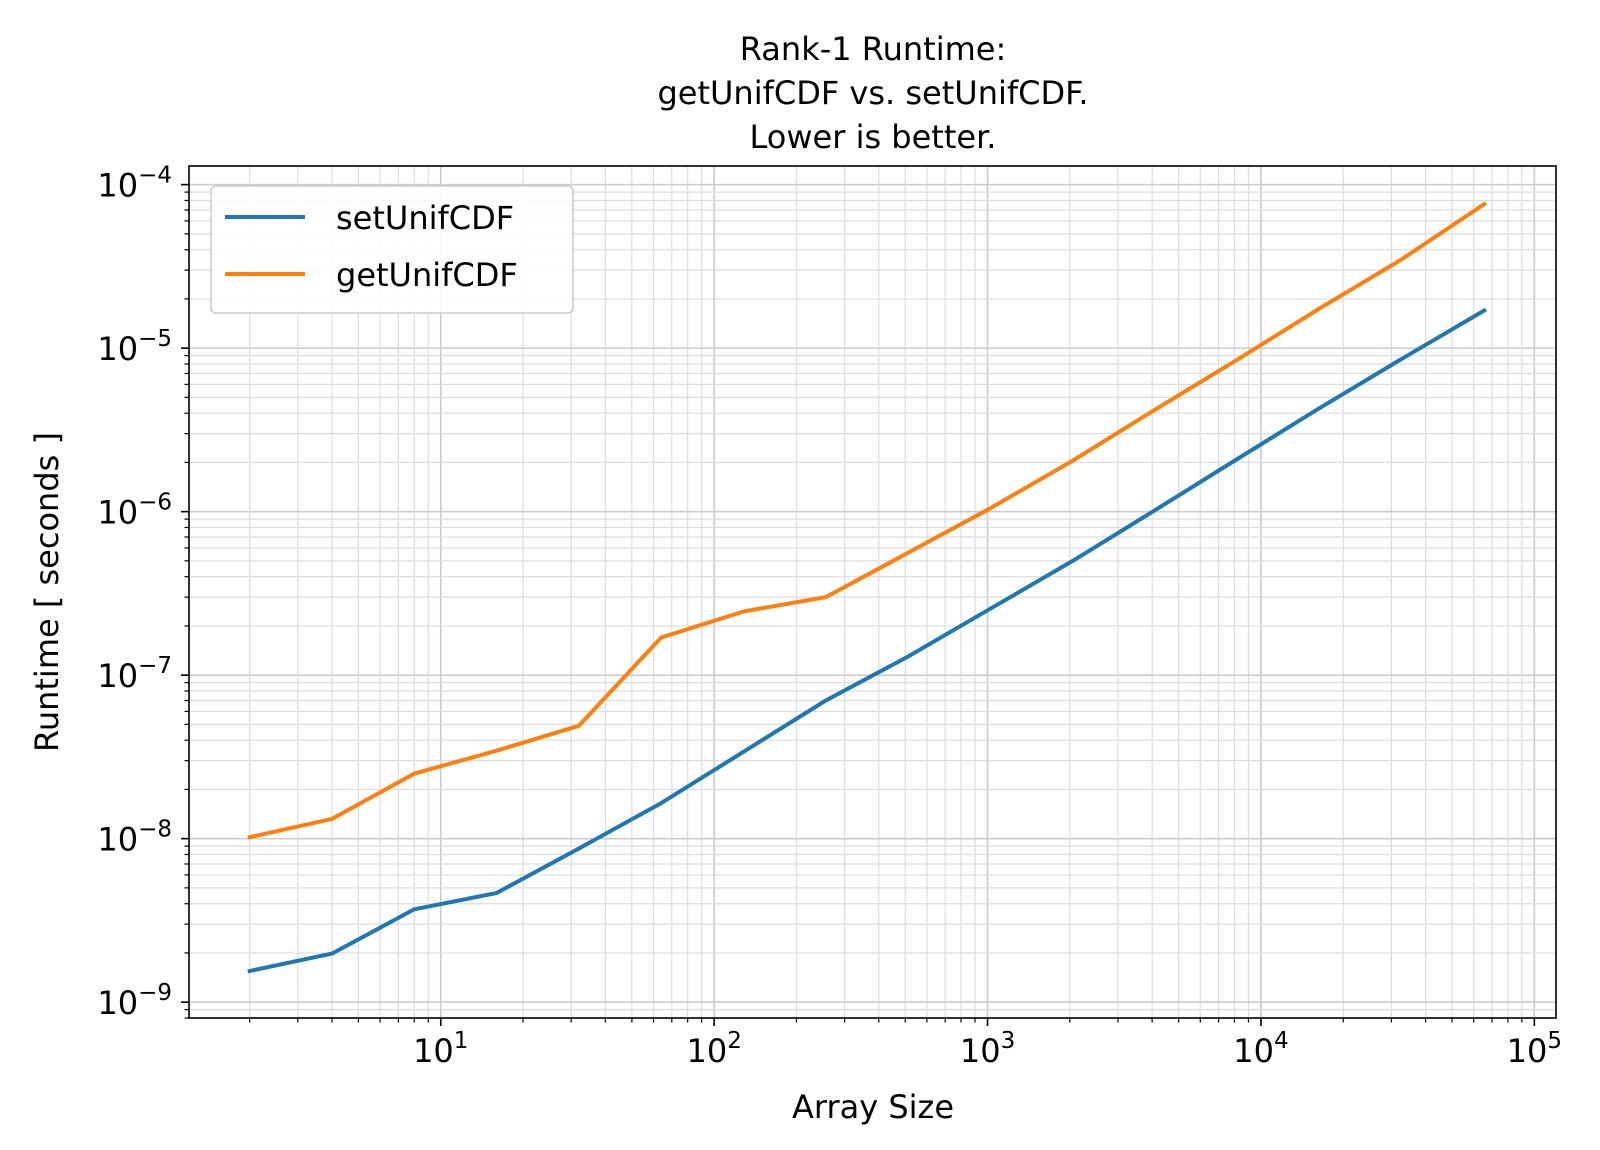  Describe the element at coordinates (134, 674) in the screenshot. I see `y-tick-label: 10⁻⁷` at that location.